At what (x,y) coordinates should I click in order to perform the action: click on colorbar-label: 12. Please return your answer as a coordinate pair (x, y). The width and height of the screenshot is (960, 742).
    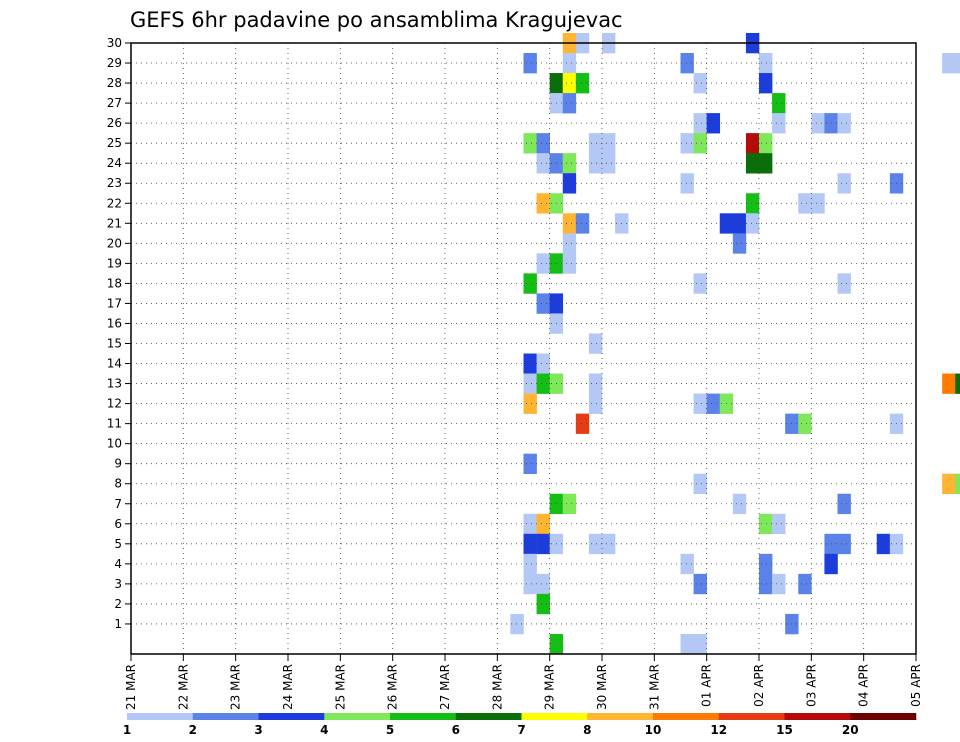
    Looking at the image, I should click on (718, 730).